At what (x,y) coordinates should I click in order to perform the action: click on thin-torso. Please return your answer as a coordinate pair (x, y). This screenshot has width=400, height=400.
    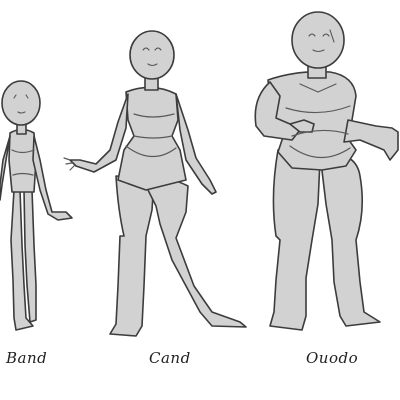
    Looking at the image, I should click on (22, 160).